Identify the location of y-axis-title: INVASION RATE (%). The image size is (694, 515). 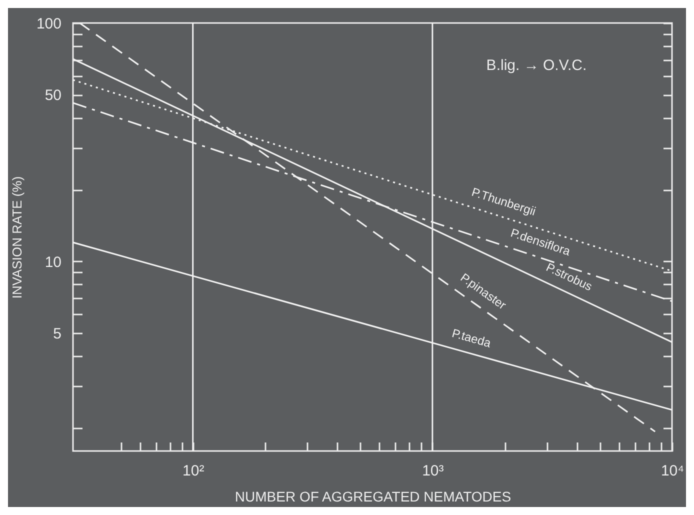
(16, 237).